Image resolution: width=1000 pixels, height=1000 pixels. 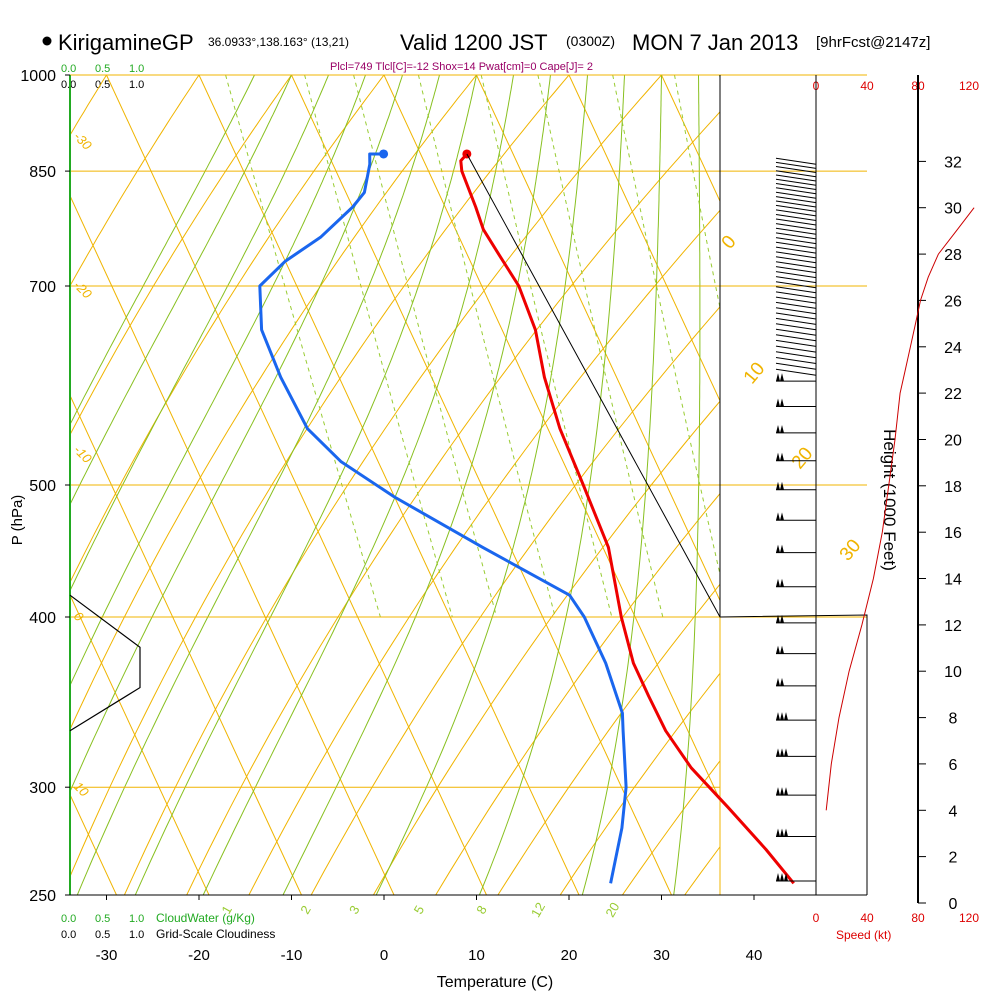 What do you see at coordinates (140, 744) in the screenshot?
I see `isotherm-line` at bounding box center [140, 744].